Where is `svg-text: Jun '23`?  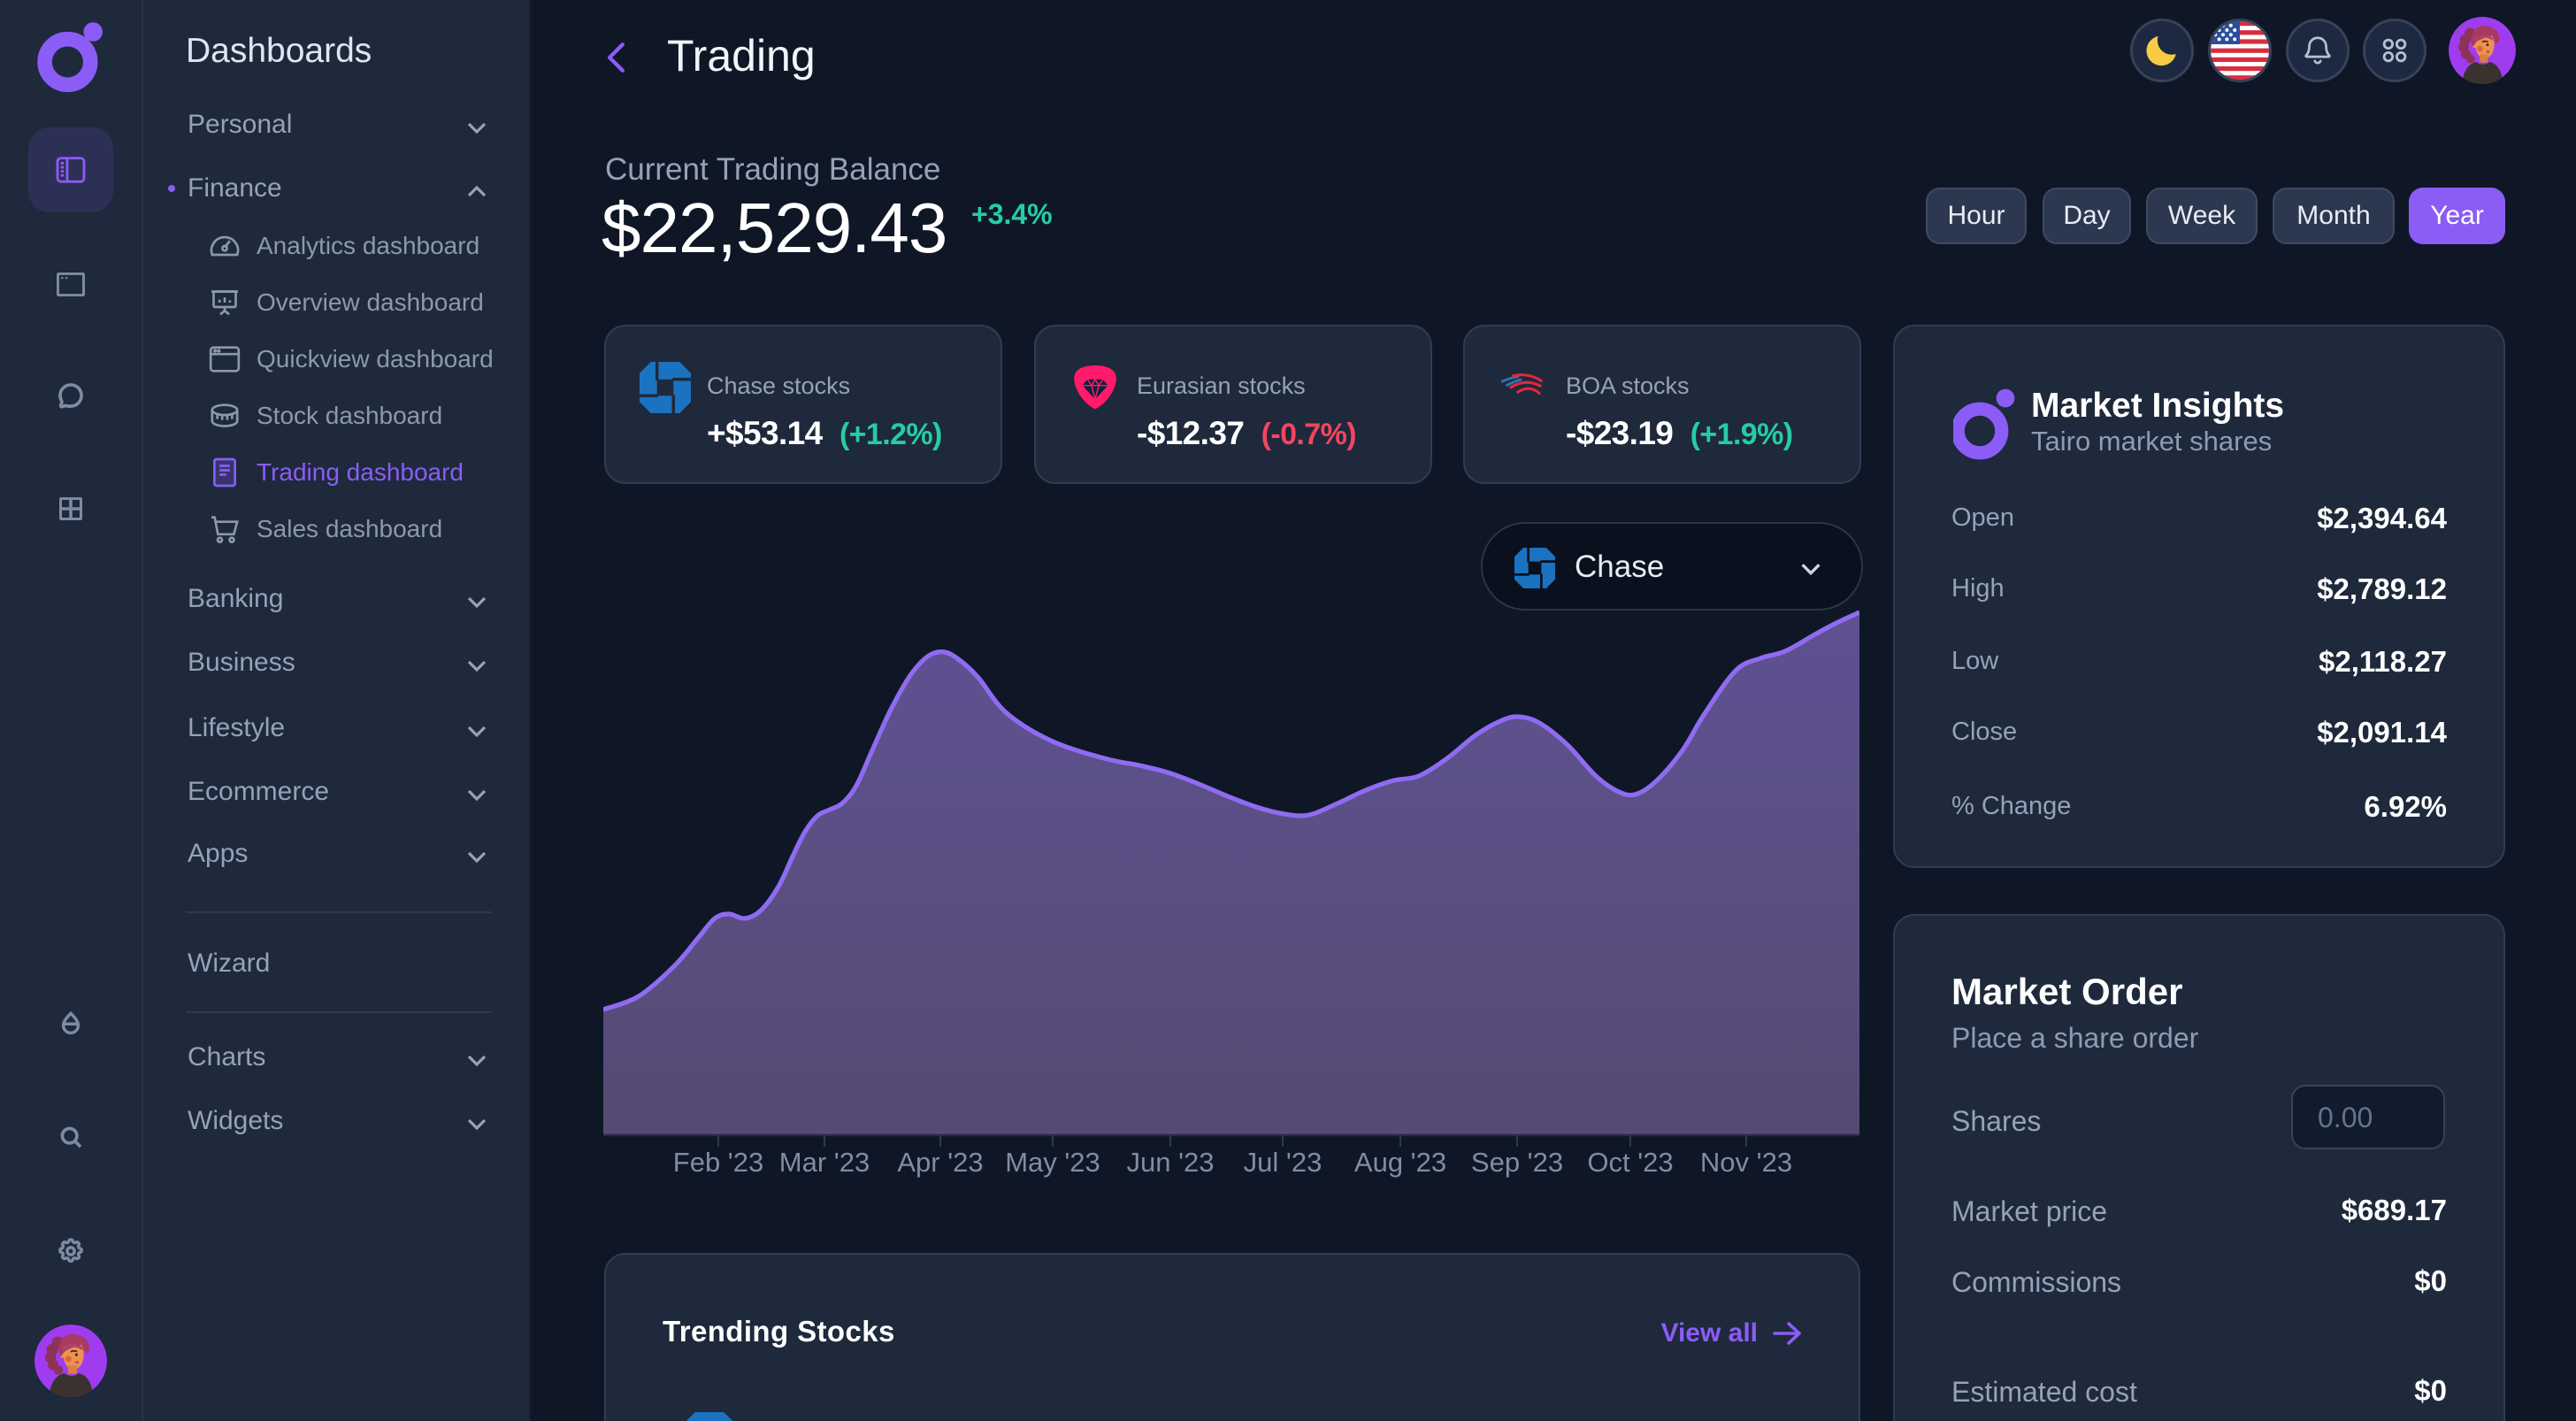 svg-text: Jun '23 is located at coordinates (1171, 1162).